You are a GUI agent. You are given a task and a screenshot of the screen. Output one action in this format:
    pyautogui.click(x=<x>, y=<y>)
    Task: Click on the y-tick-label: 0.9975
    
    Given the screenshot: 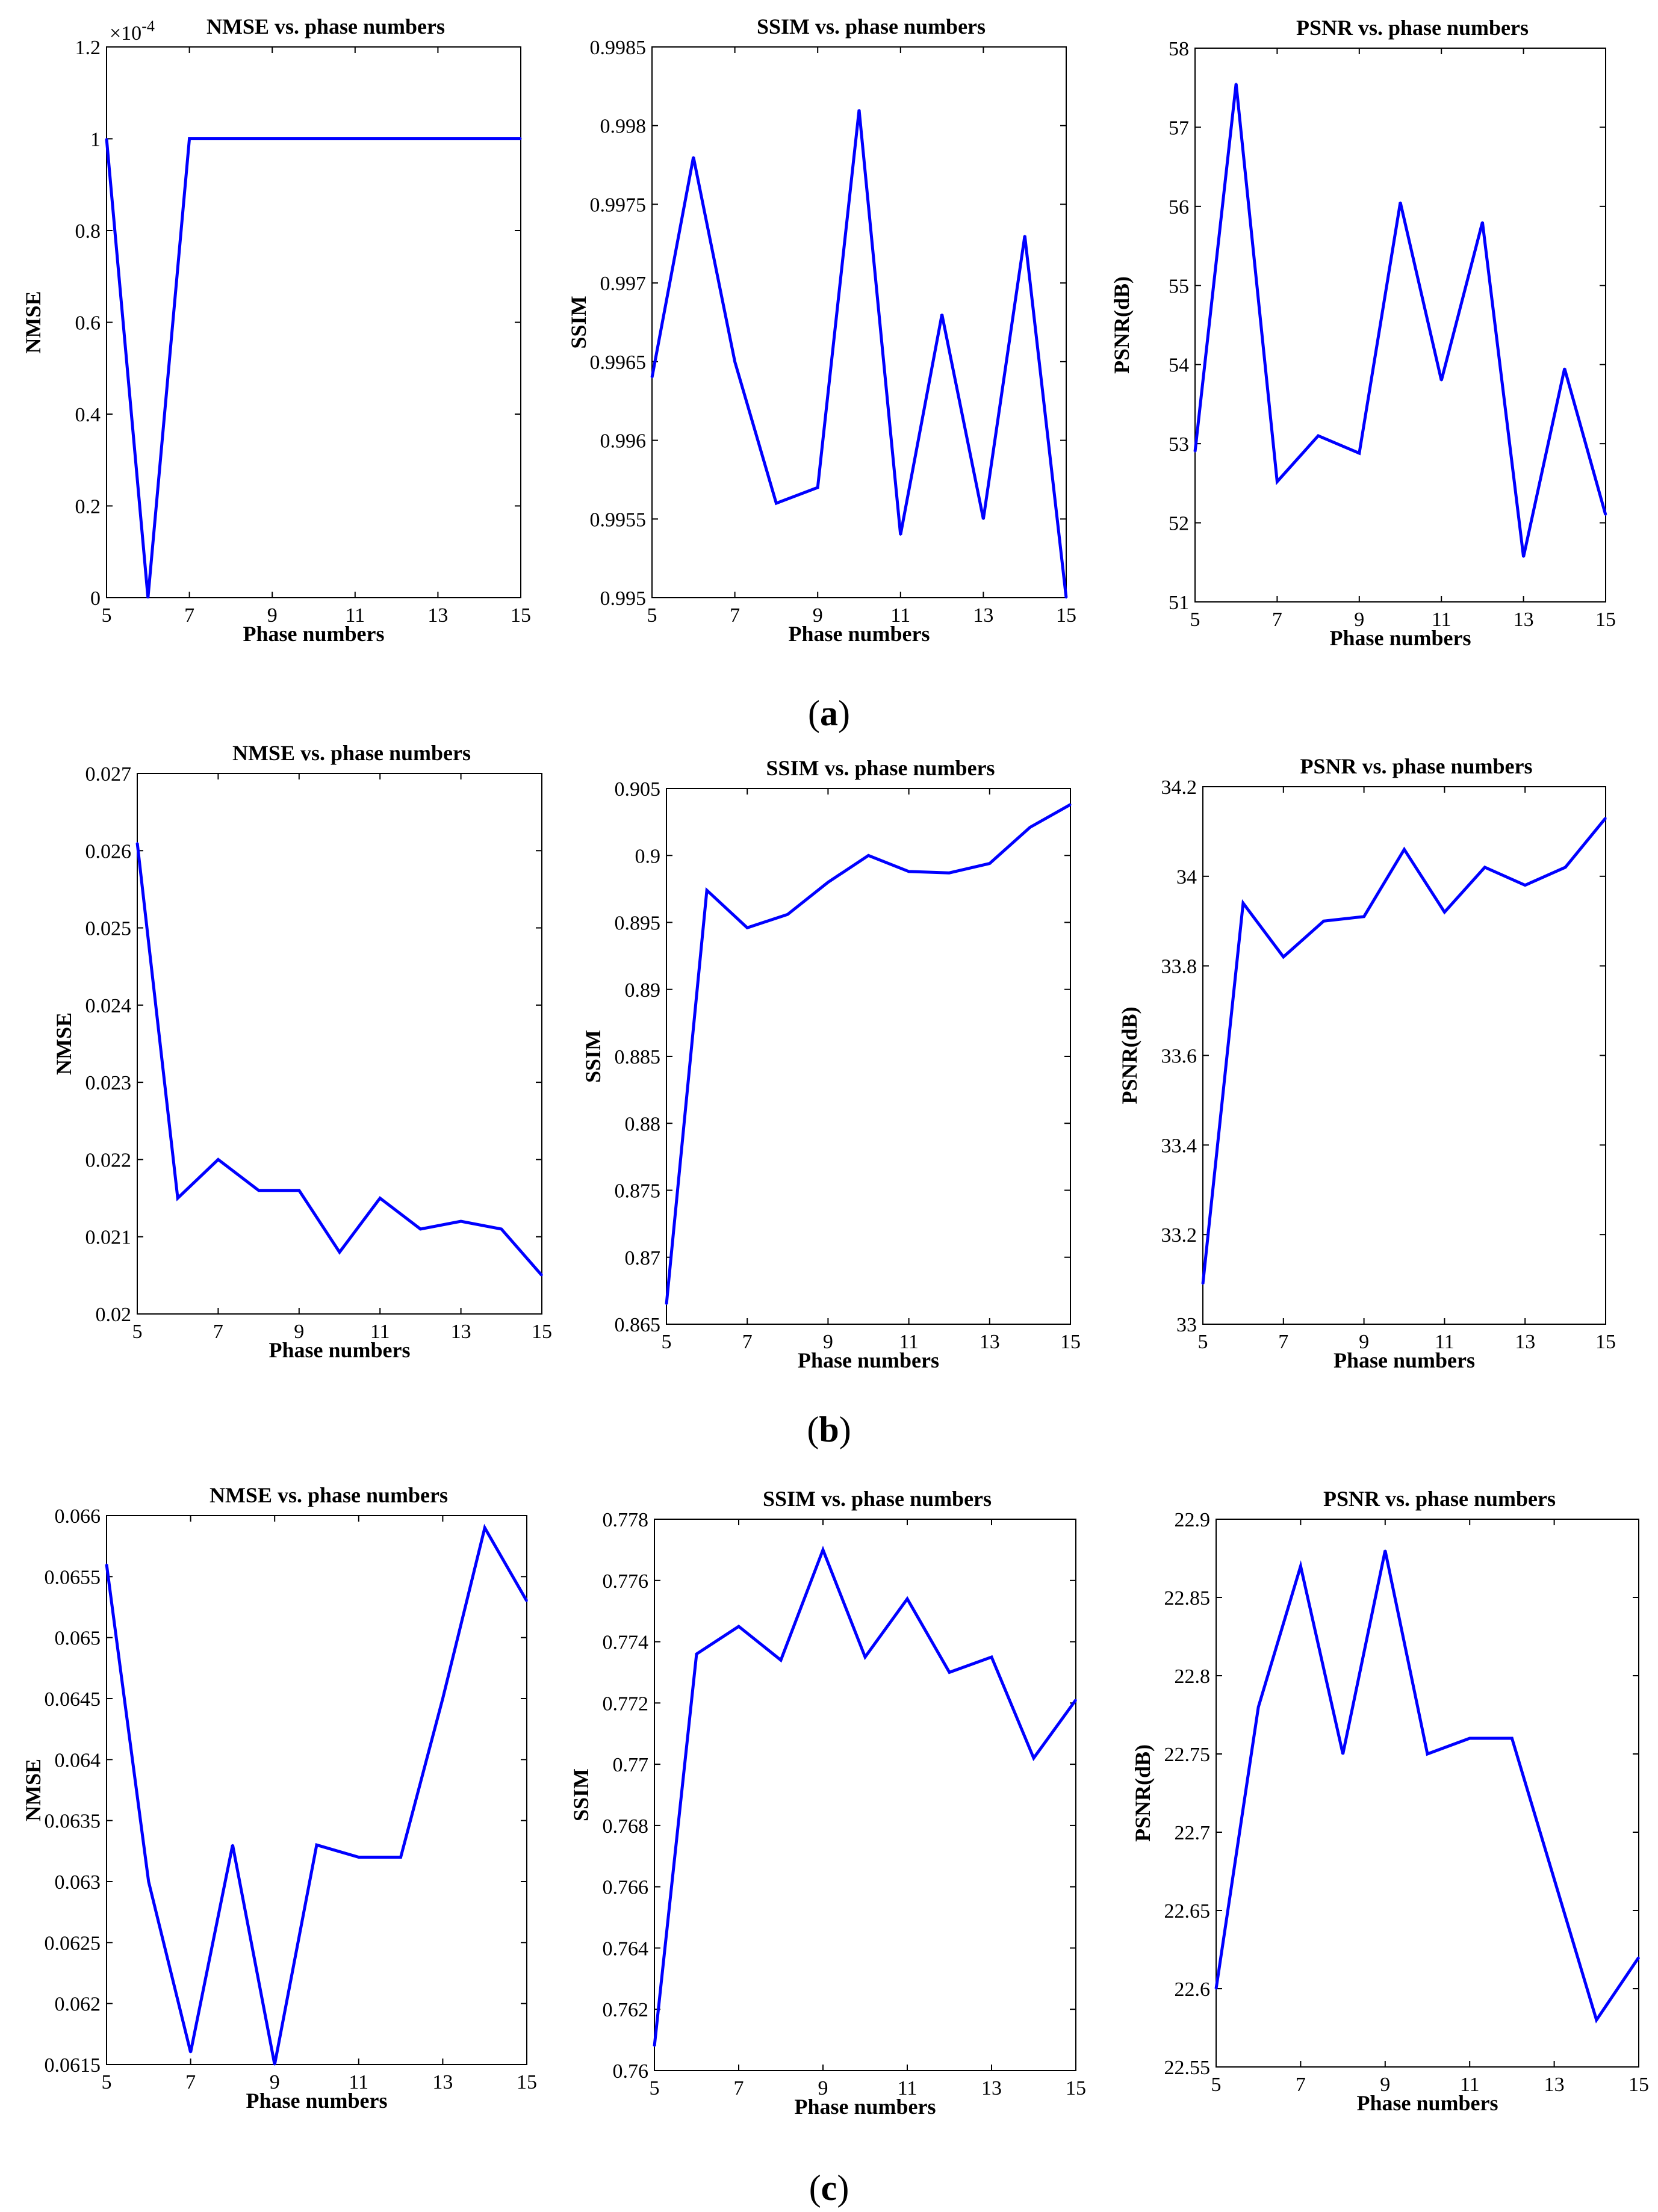 What is the action you would take?
    pyautogui.click(x=618, y=205)
    